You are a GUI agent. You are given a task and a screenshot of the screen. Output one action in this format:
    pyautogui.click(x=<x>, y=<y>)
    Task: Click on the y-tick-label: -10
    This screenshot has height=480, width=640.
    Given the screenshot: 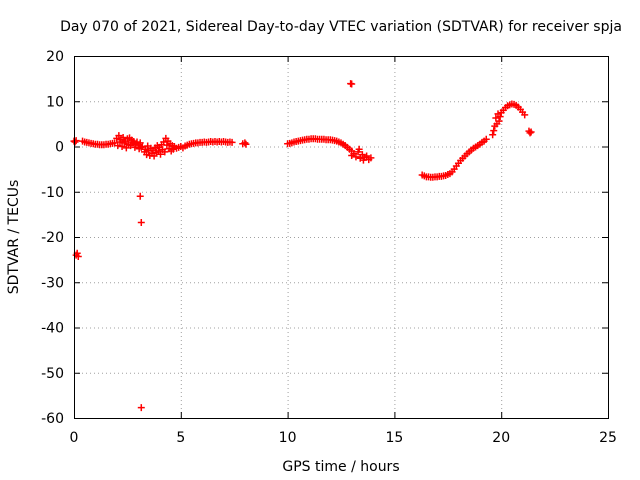 What is the action you would take?
    pyautogui.click(x=52, y=193)
    